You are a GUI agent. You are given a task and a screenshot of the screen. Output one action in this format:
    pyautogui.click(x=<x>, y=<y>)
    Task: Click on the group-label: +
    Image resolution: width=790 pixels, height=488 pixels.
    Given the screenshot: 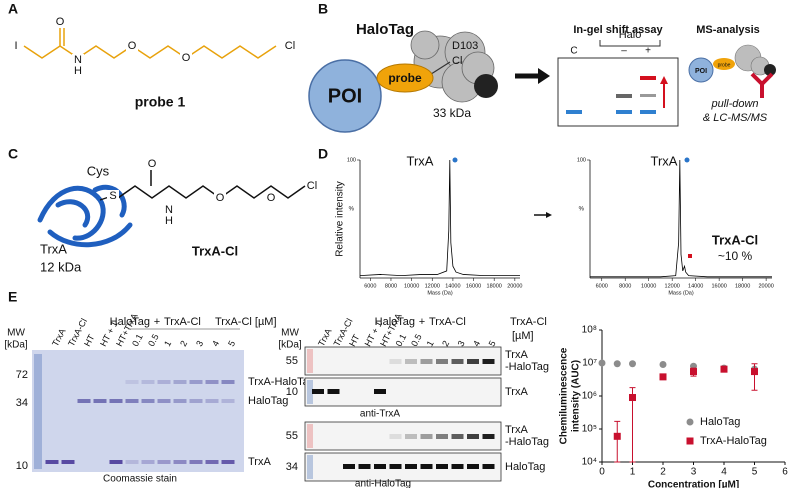 What is the action you would take?
    pyautogui.click(x=422, y=322)
    